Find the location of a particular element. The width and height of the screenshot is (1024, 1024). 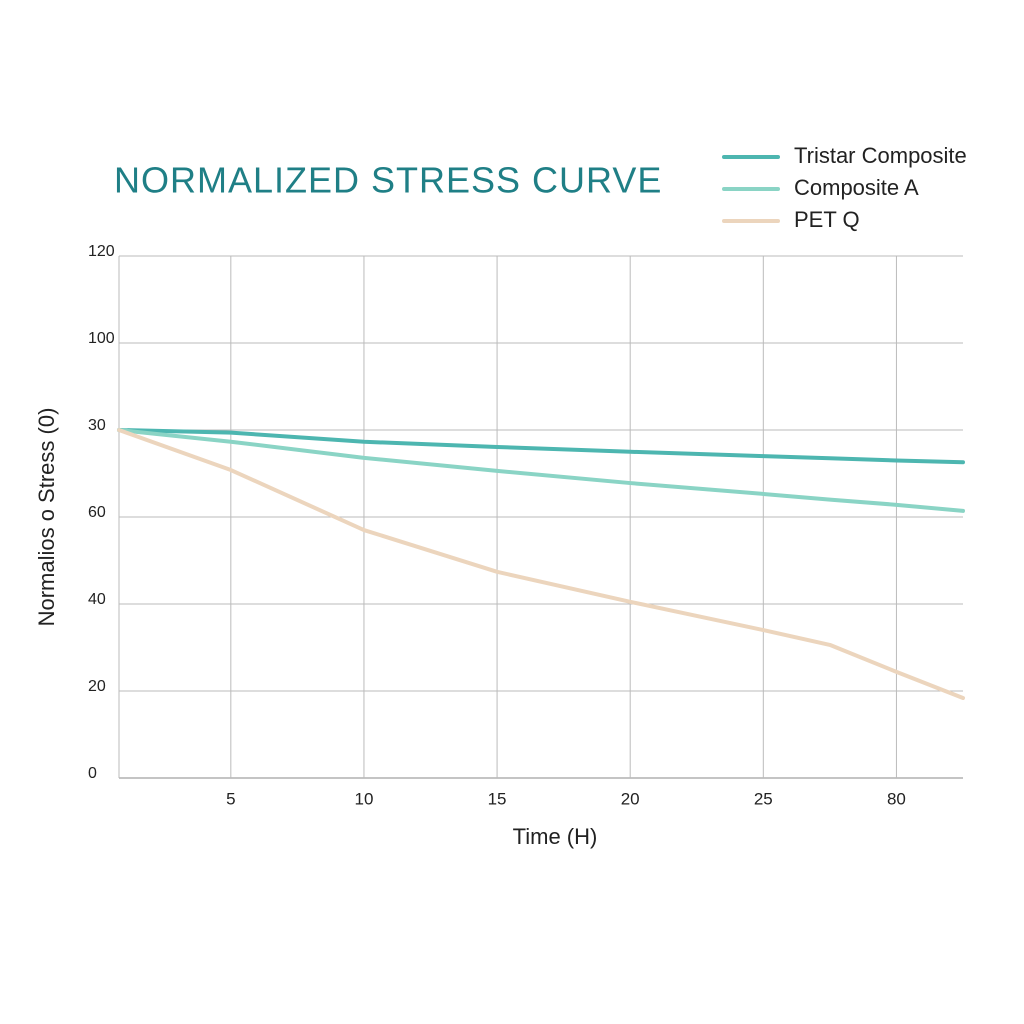

y-tick-label: 100 is located at coordinates (101, 338).